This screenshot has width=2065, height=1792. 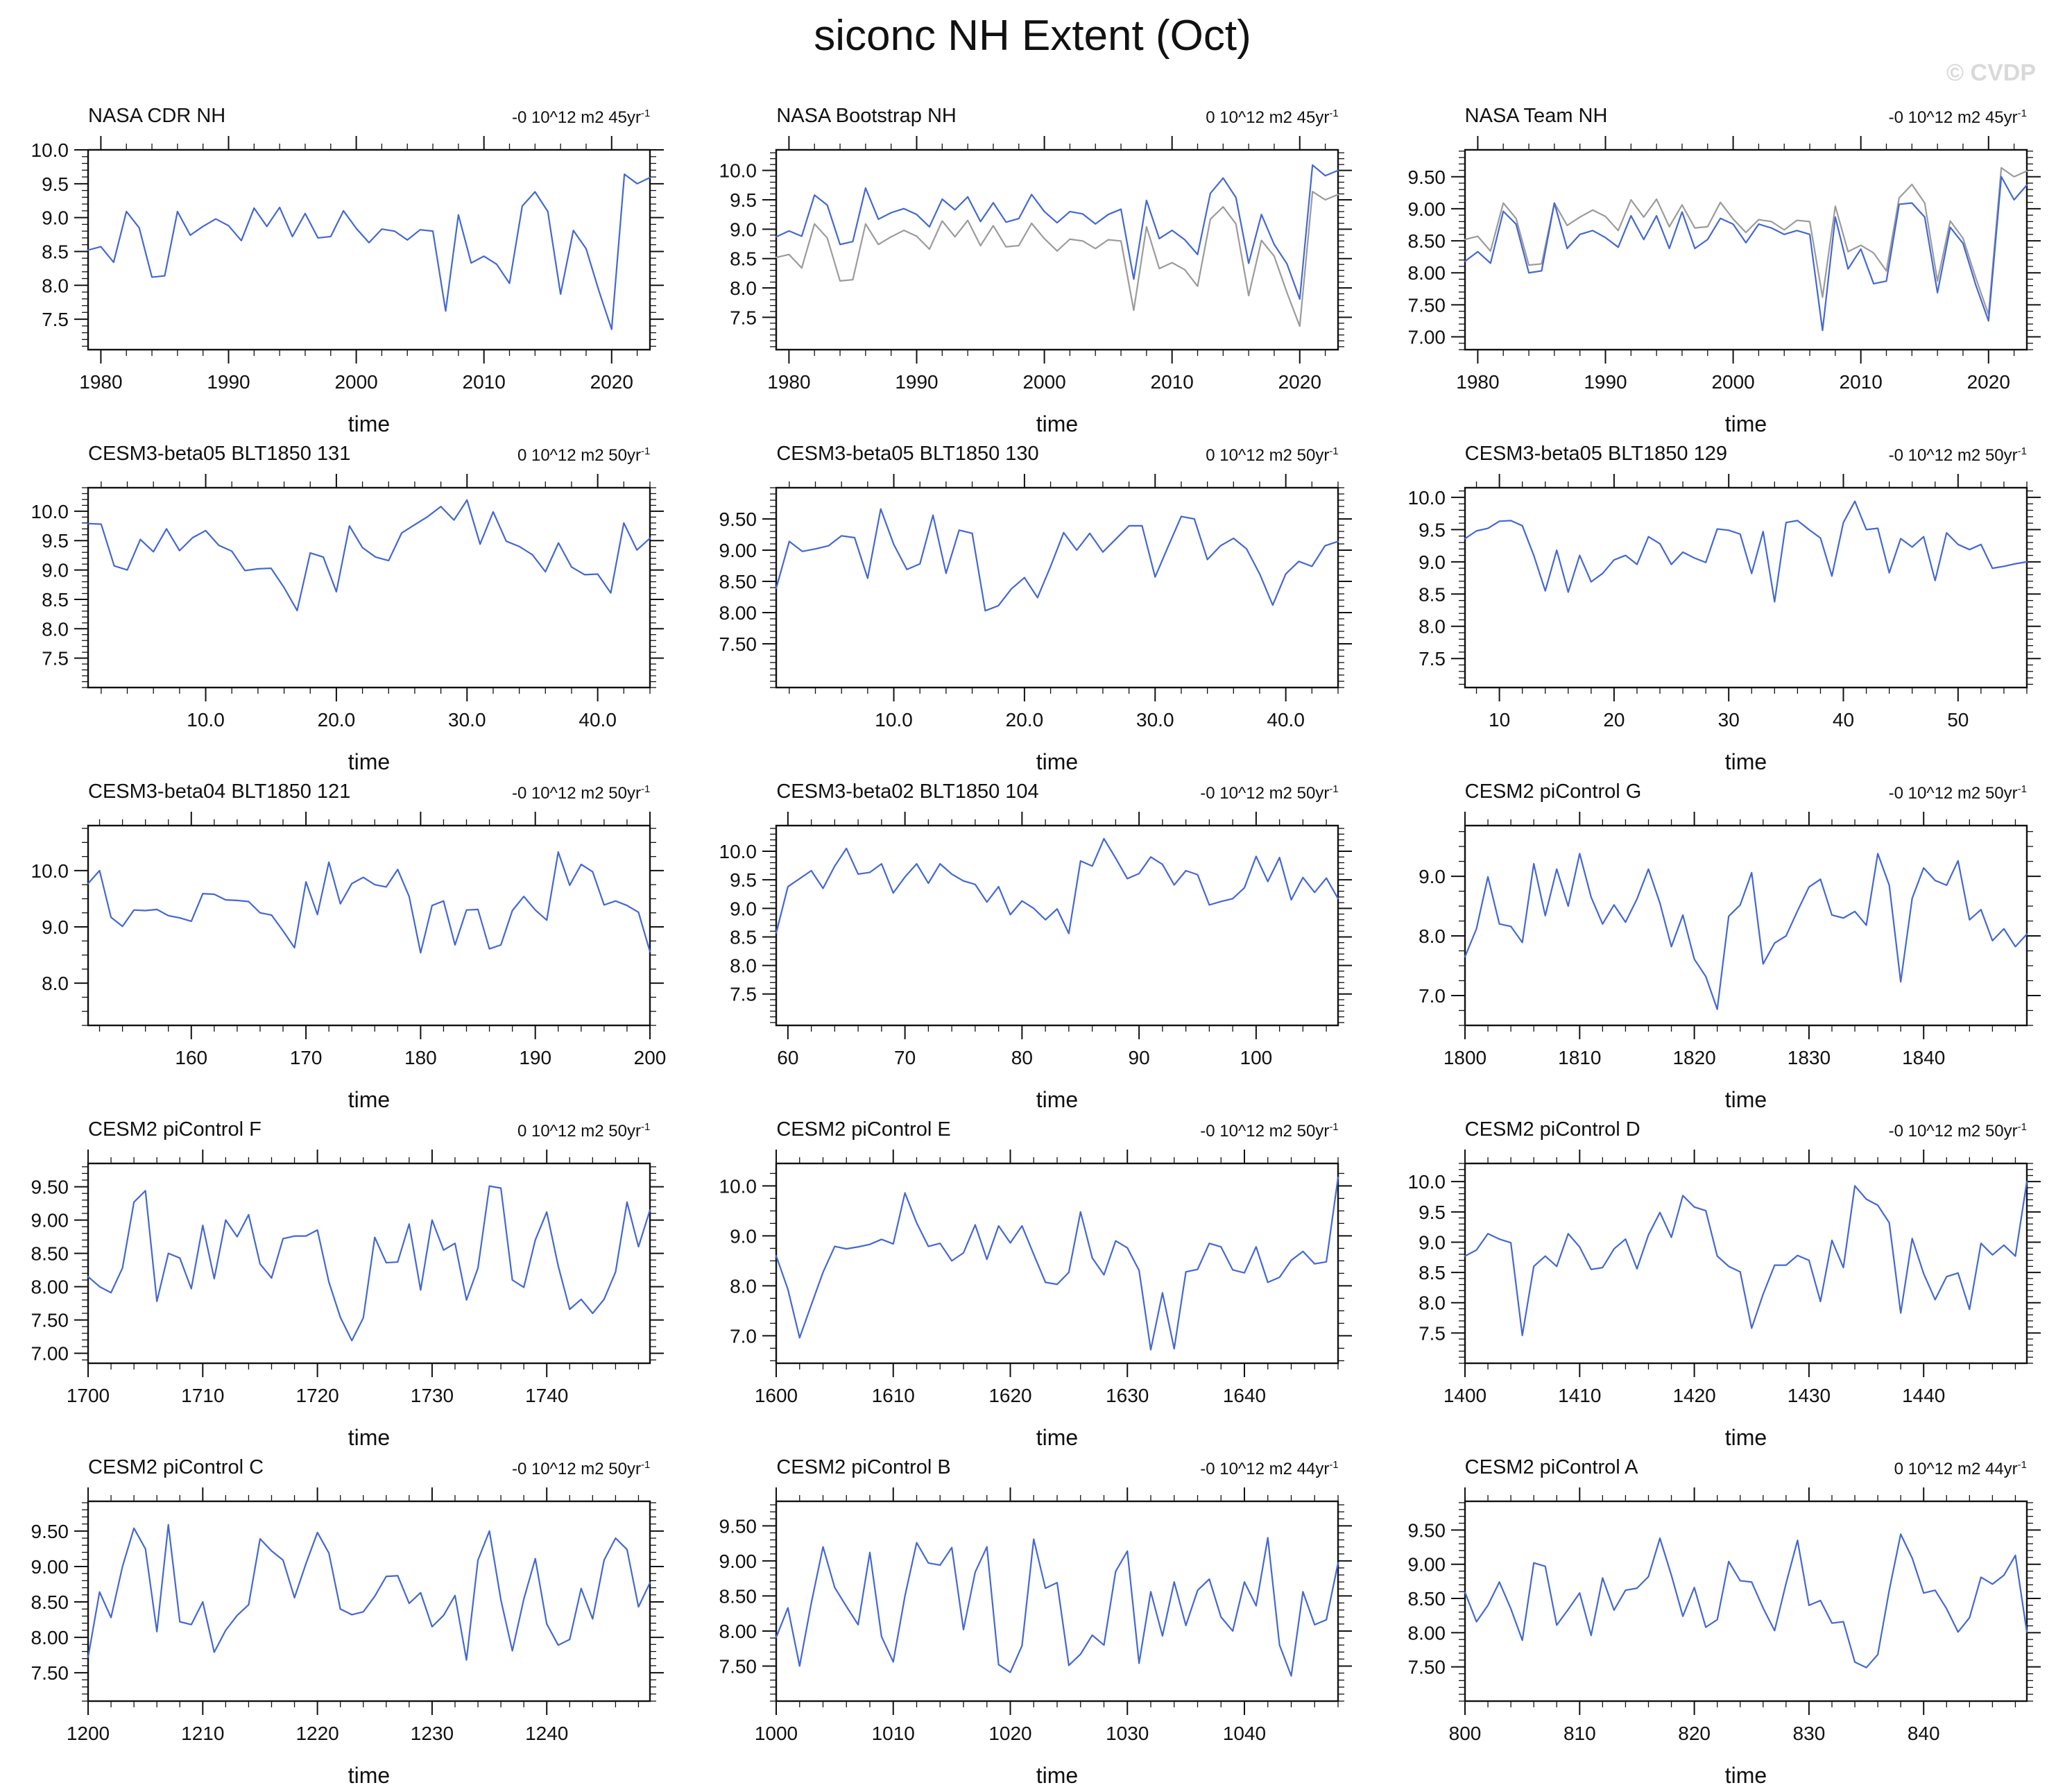 I want to click on x-tick-label: 40.0, so click(x=598, y=720).